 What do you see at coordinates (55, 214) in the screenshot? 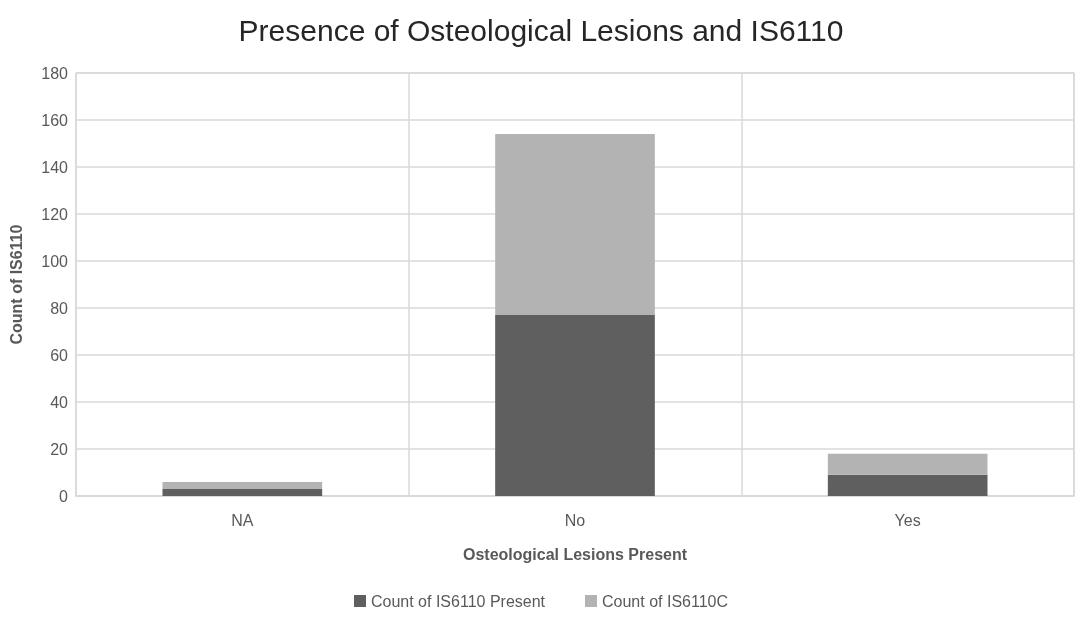
I see `y-tick-label: 120` at bounding box center [55, 214].